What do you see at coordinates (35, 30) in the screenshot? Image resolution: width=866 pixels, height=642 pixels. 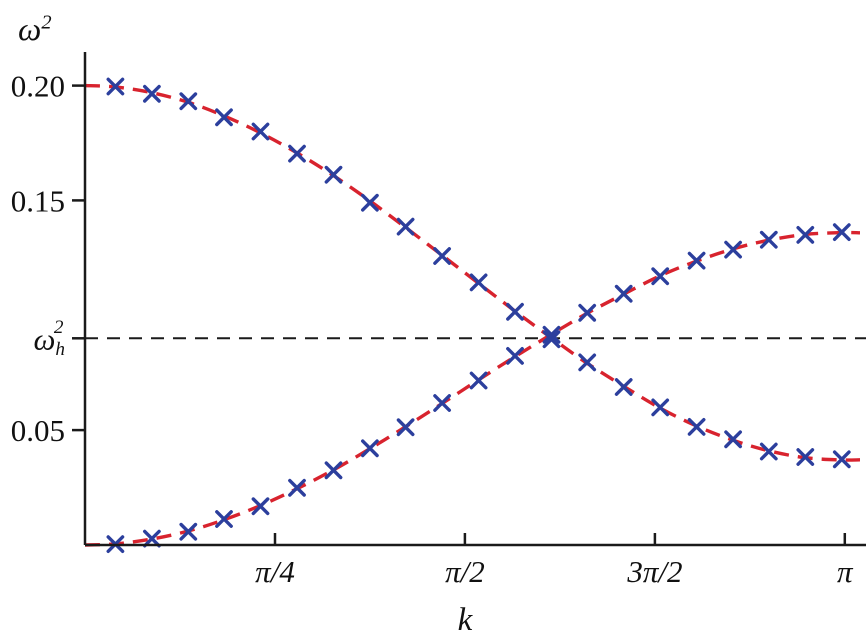 I see `y-axis-title: ω2` at bounding box center [35, 30].